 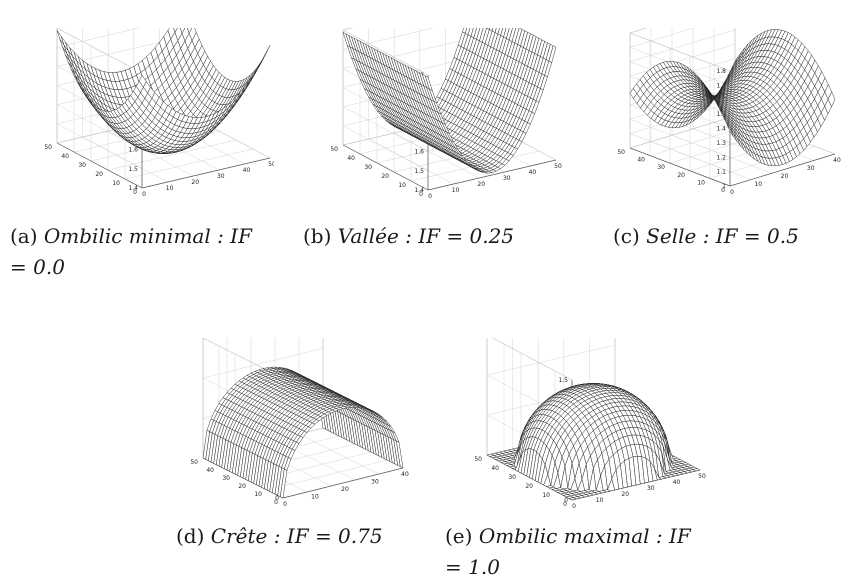 What do you see at coordinates (472, 567) in the screenshot?
I see `caption-e-text-line2: = 1.0` at bounding box center [472, 567].